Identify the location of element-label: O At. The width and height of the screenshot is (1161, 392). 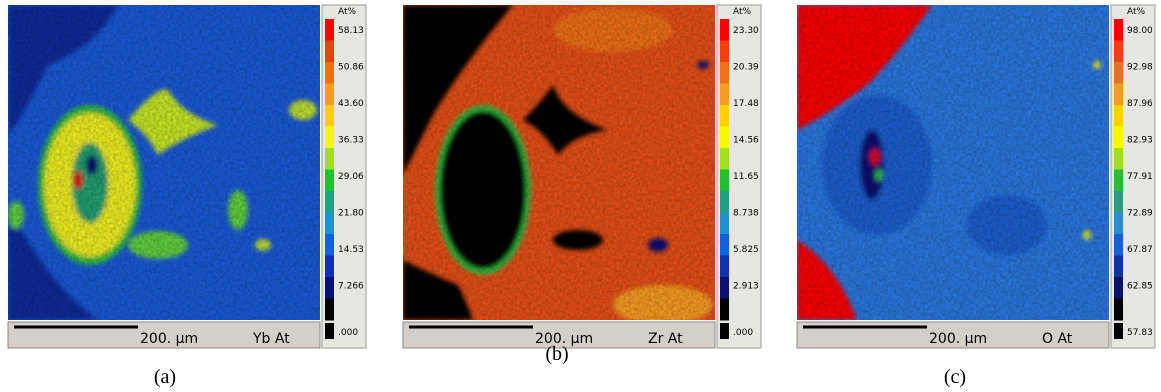
(1057, 339).